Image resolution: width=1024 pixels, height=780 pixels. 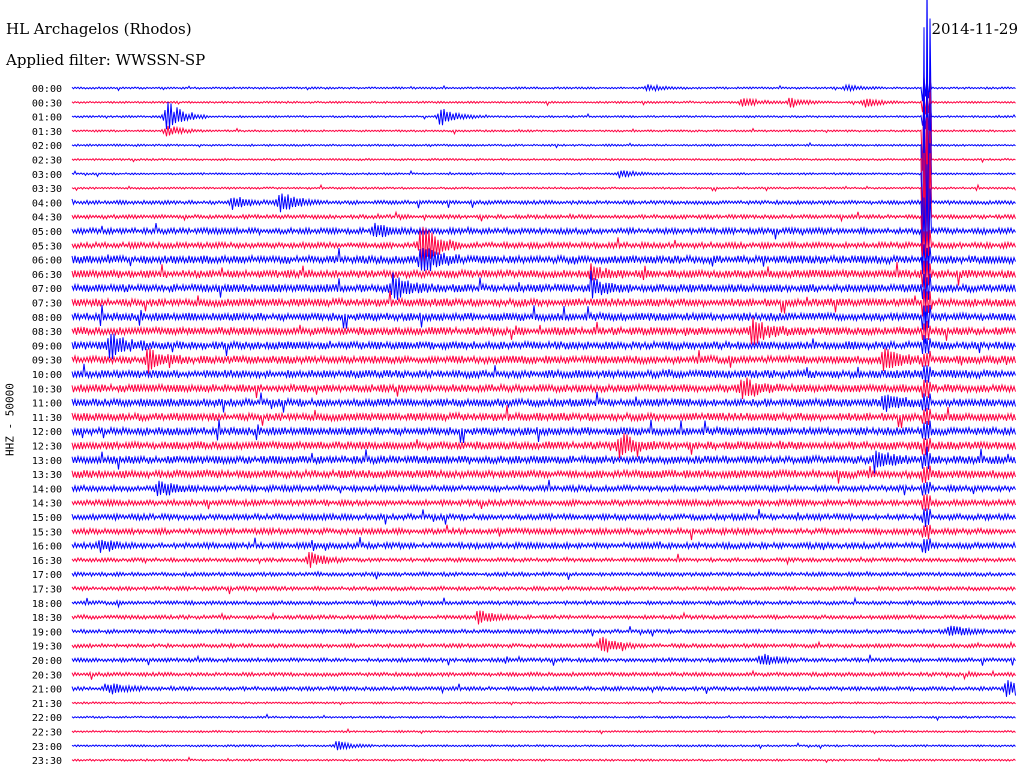 What do you see at coordinates (47, 246) in the screenshot?
I see `row-label: 05:30` at bounding box center [47, 246].